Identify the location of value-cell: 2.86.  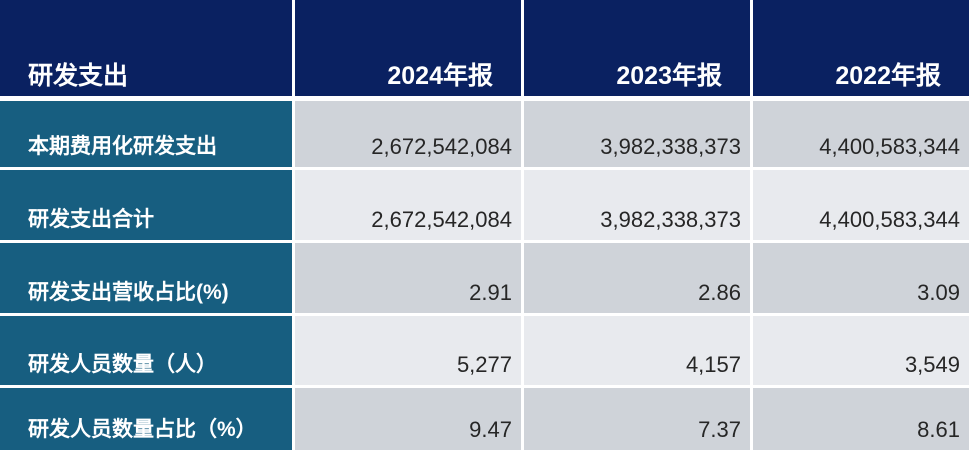
(637, 278).